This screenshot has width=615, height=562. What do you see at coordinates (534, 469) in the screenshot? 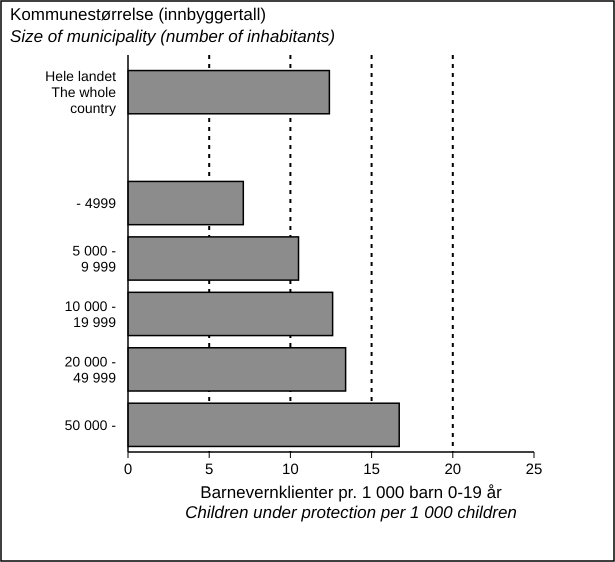
I see `x-tick-label: 25` at bounding box center [534, 469].